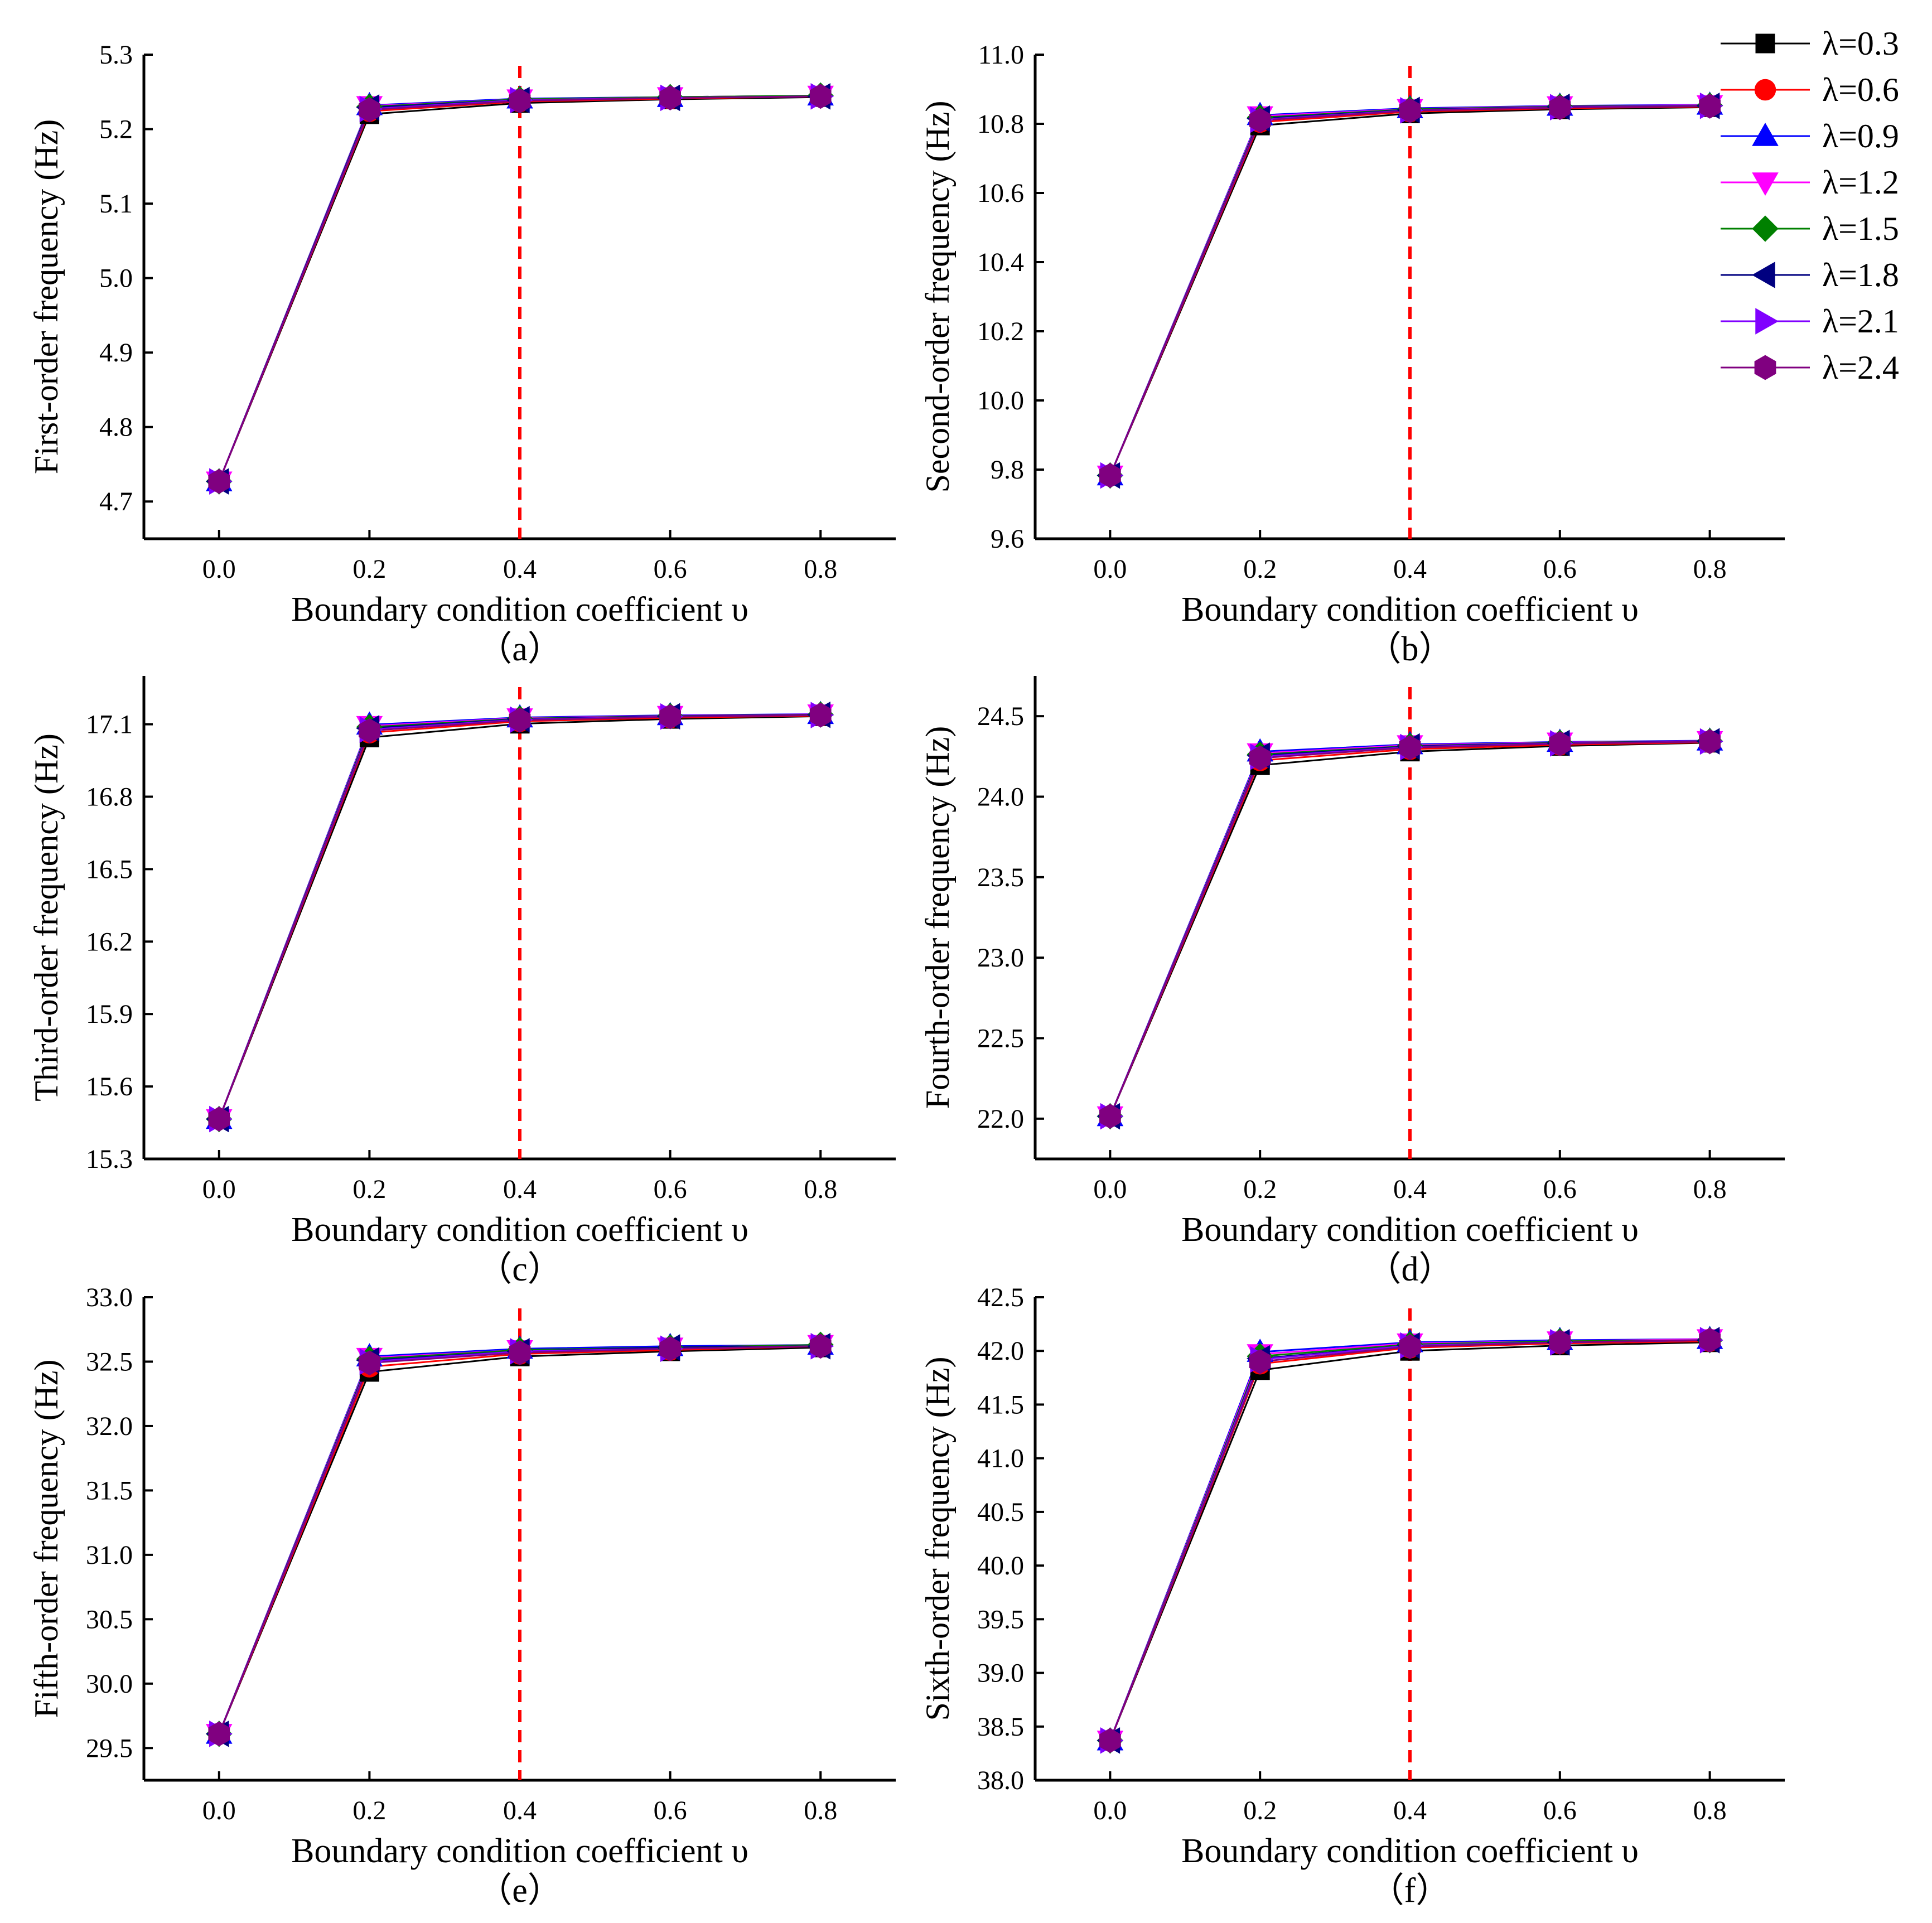 The image size is (1932, 1923). I want to click on y-axis-label: Third-order frequency (Hz), so click(46, 917).